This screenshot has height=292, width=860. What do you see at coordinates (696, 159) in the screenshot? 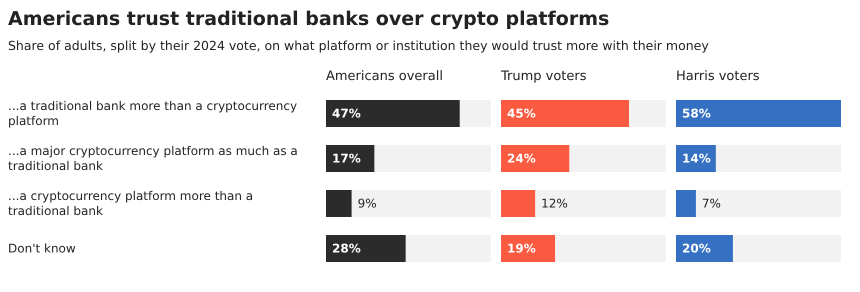
I see `data-label: 14%` at bounding box center [696, 159].